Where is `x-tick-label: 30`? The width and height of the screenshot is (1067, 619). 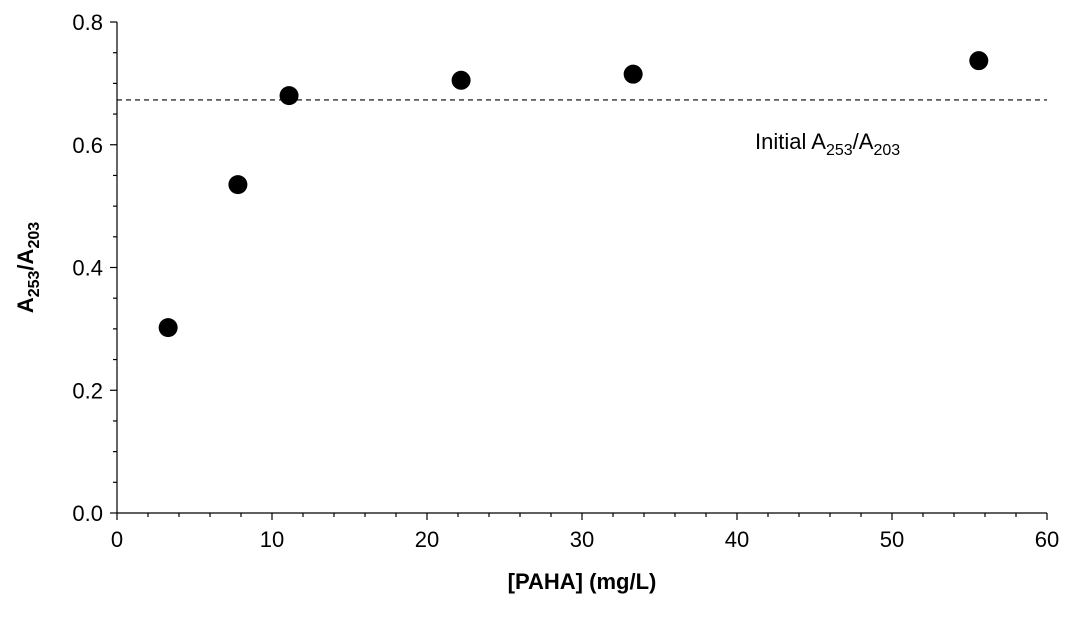 x-tick-label: 30 is located at coordinates (582, 539).